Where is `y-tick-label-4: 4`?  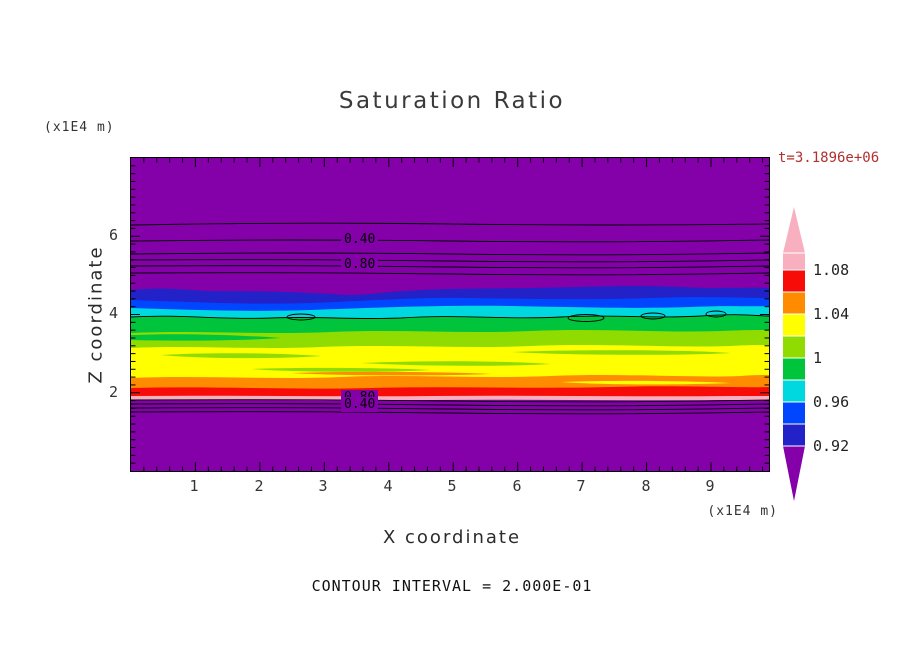 y-tick-label-4: 4 is located at coordinates (113, 313).